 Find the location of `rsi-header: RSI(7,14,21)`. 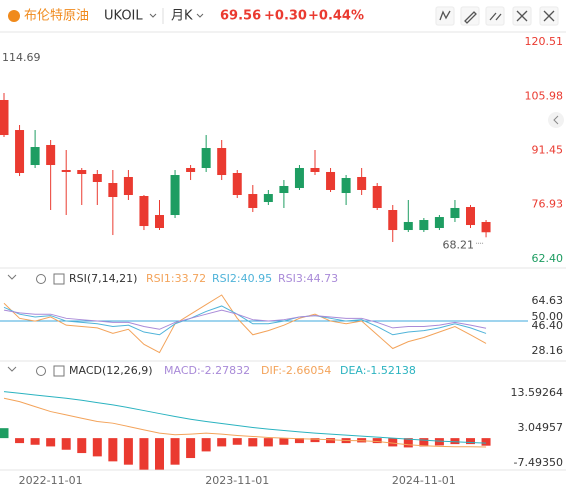

rsi-header: RSI(7,14,21) is located at coordinates (72, 278).